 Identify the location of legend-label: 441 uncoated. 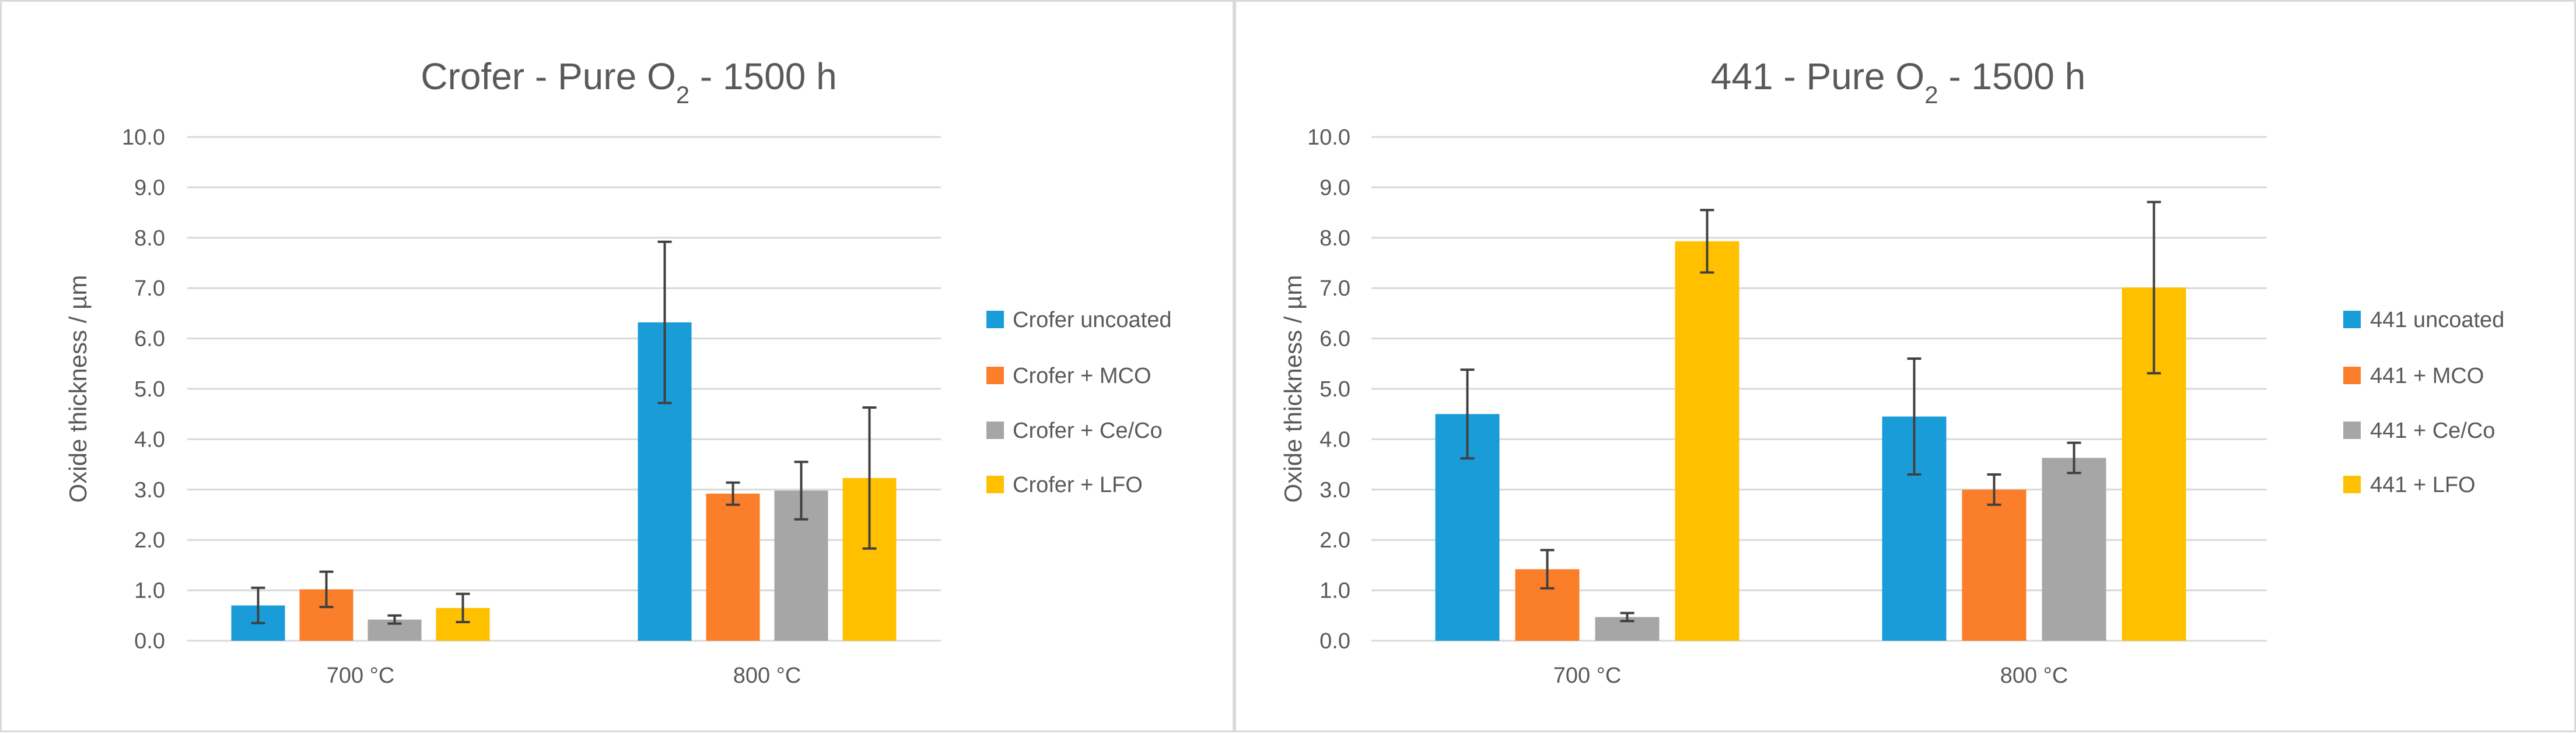
(2437, 320).